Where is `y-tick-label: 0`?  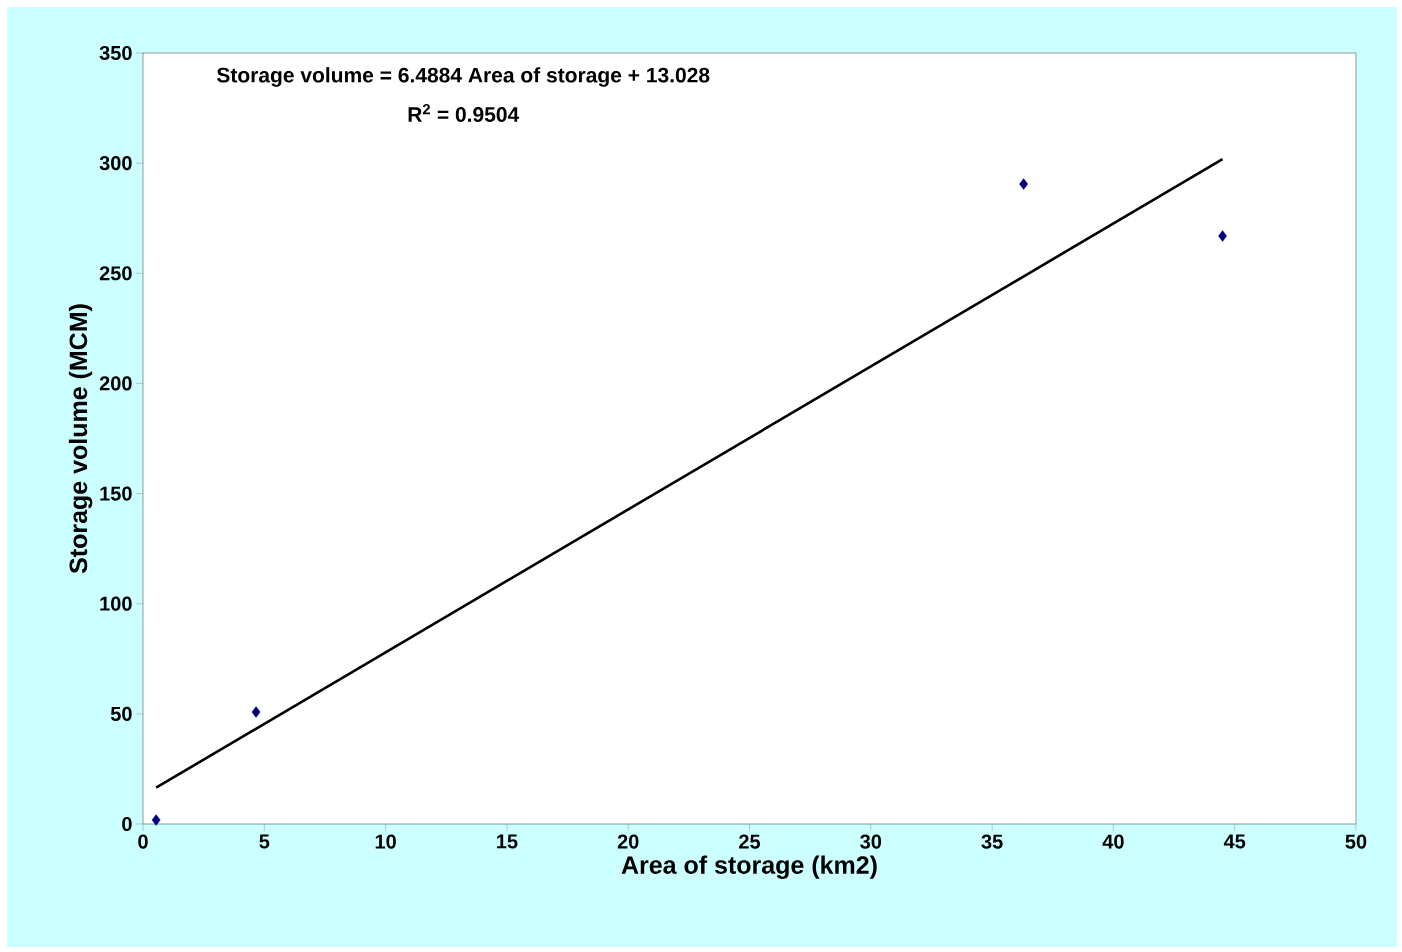 y-tick-label: 0 is located at coordinates (127, 824).